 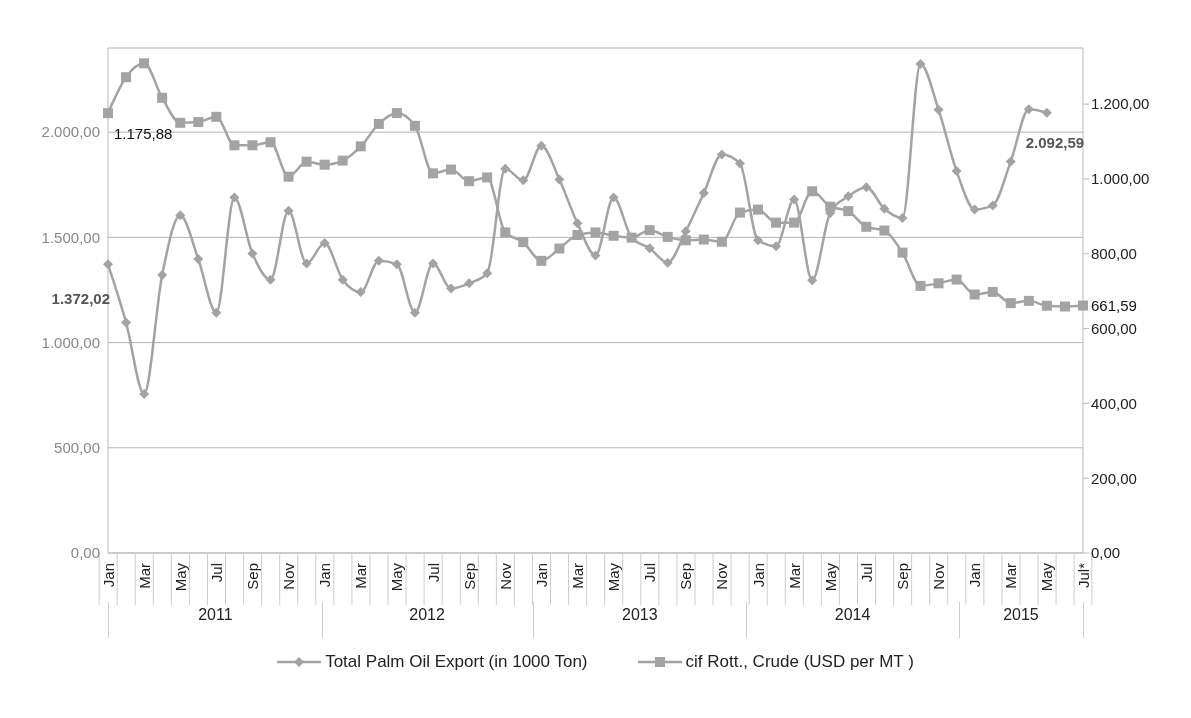 I want to click on y2-tick-label: 0,00, so click(x=1106, y=553).